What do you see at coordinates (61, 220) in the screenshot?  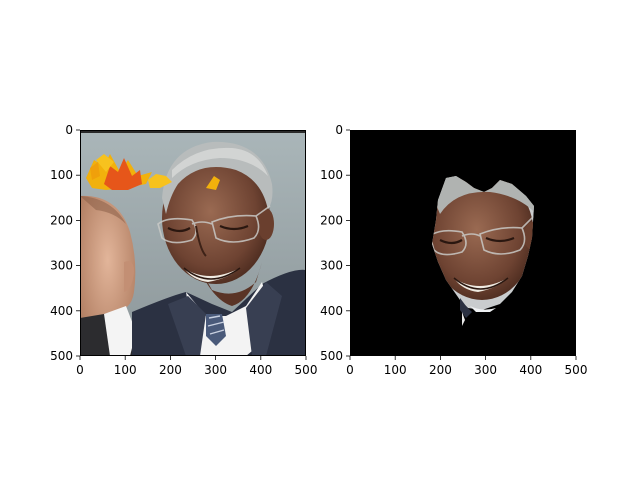 I see `left-y-tick-label: 200` at bounding box center [61, 220].